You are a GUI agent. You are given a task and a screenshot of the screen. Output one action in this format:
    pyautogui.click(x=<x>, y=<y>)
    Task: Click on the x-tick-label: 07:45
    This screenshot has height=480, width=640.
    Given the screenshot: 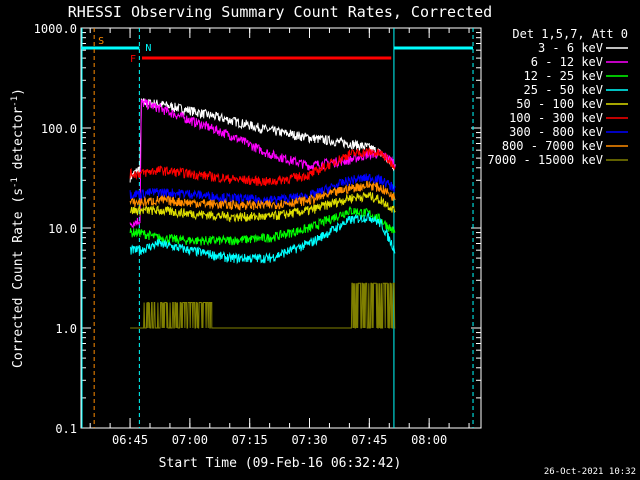 What is the action you would take?
    pyautogui.click(x=369, y=440)
    